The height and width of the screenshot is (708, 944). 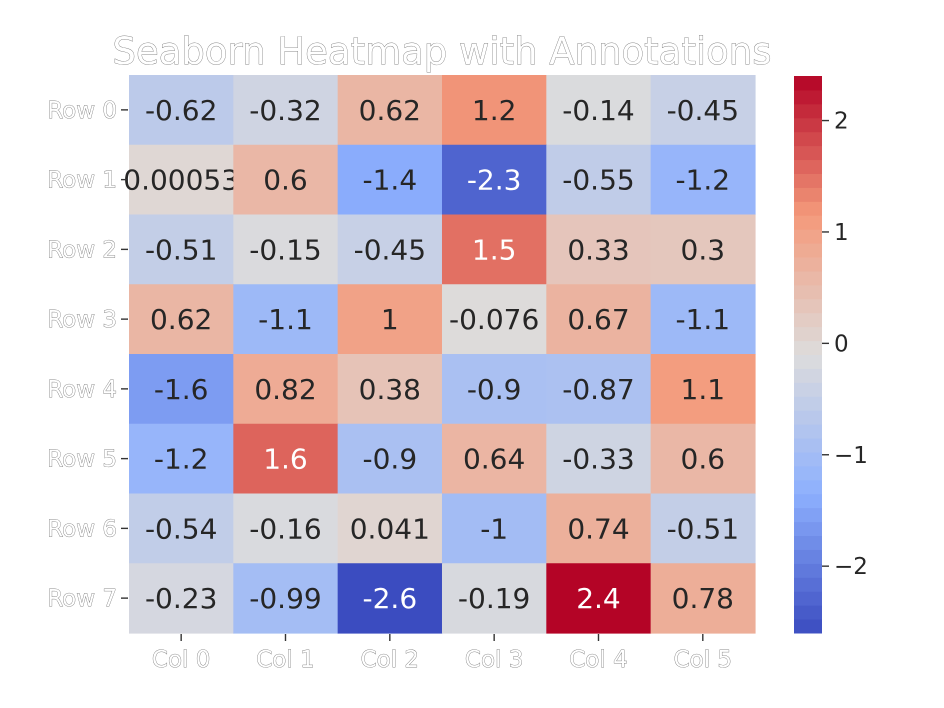 What do you see at coordinates (390, 459) in the screenshot?
I see `cell-annotation: -0.9` at bounding box center [390, 459].